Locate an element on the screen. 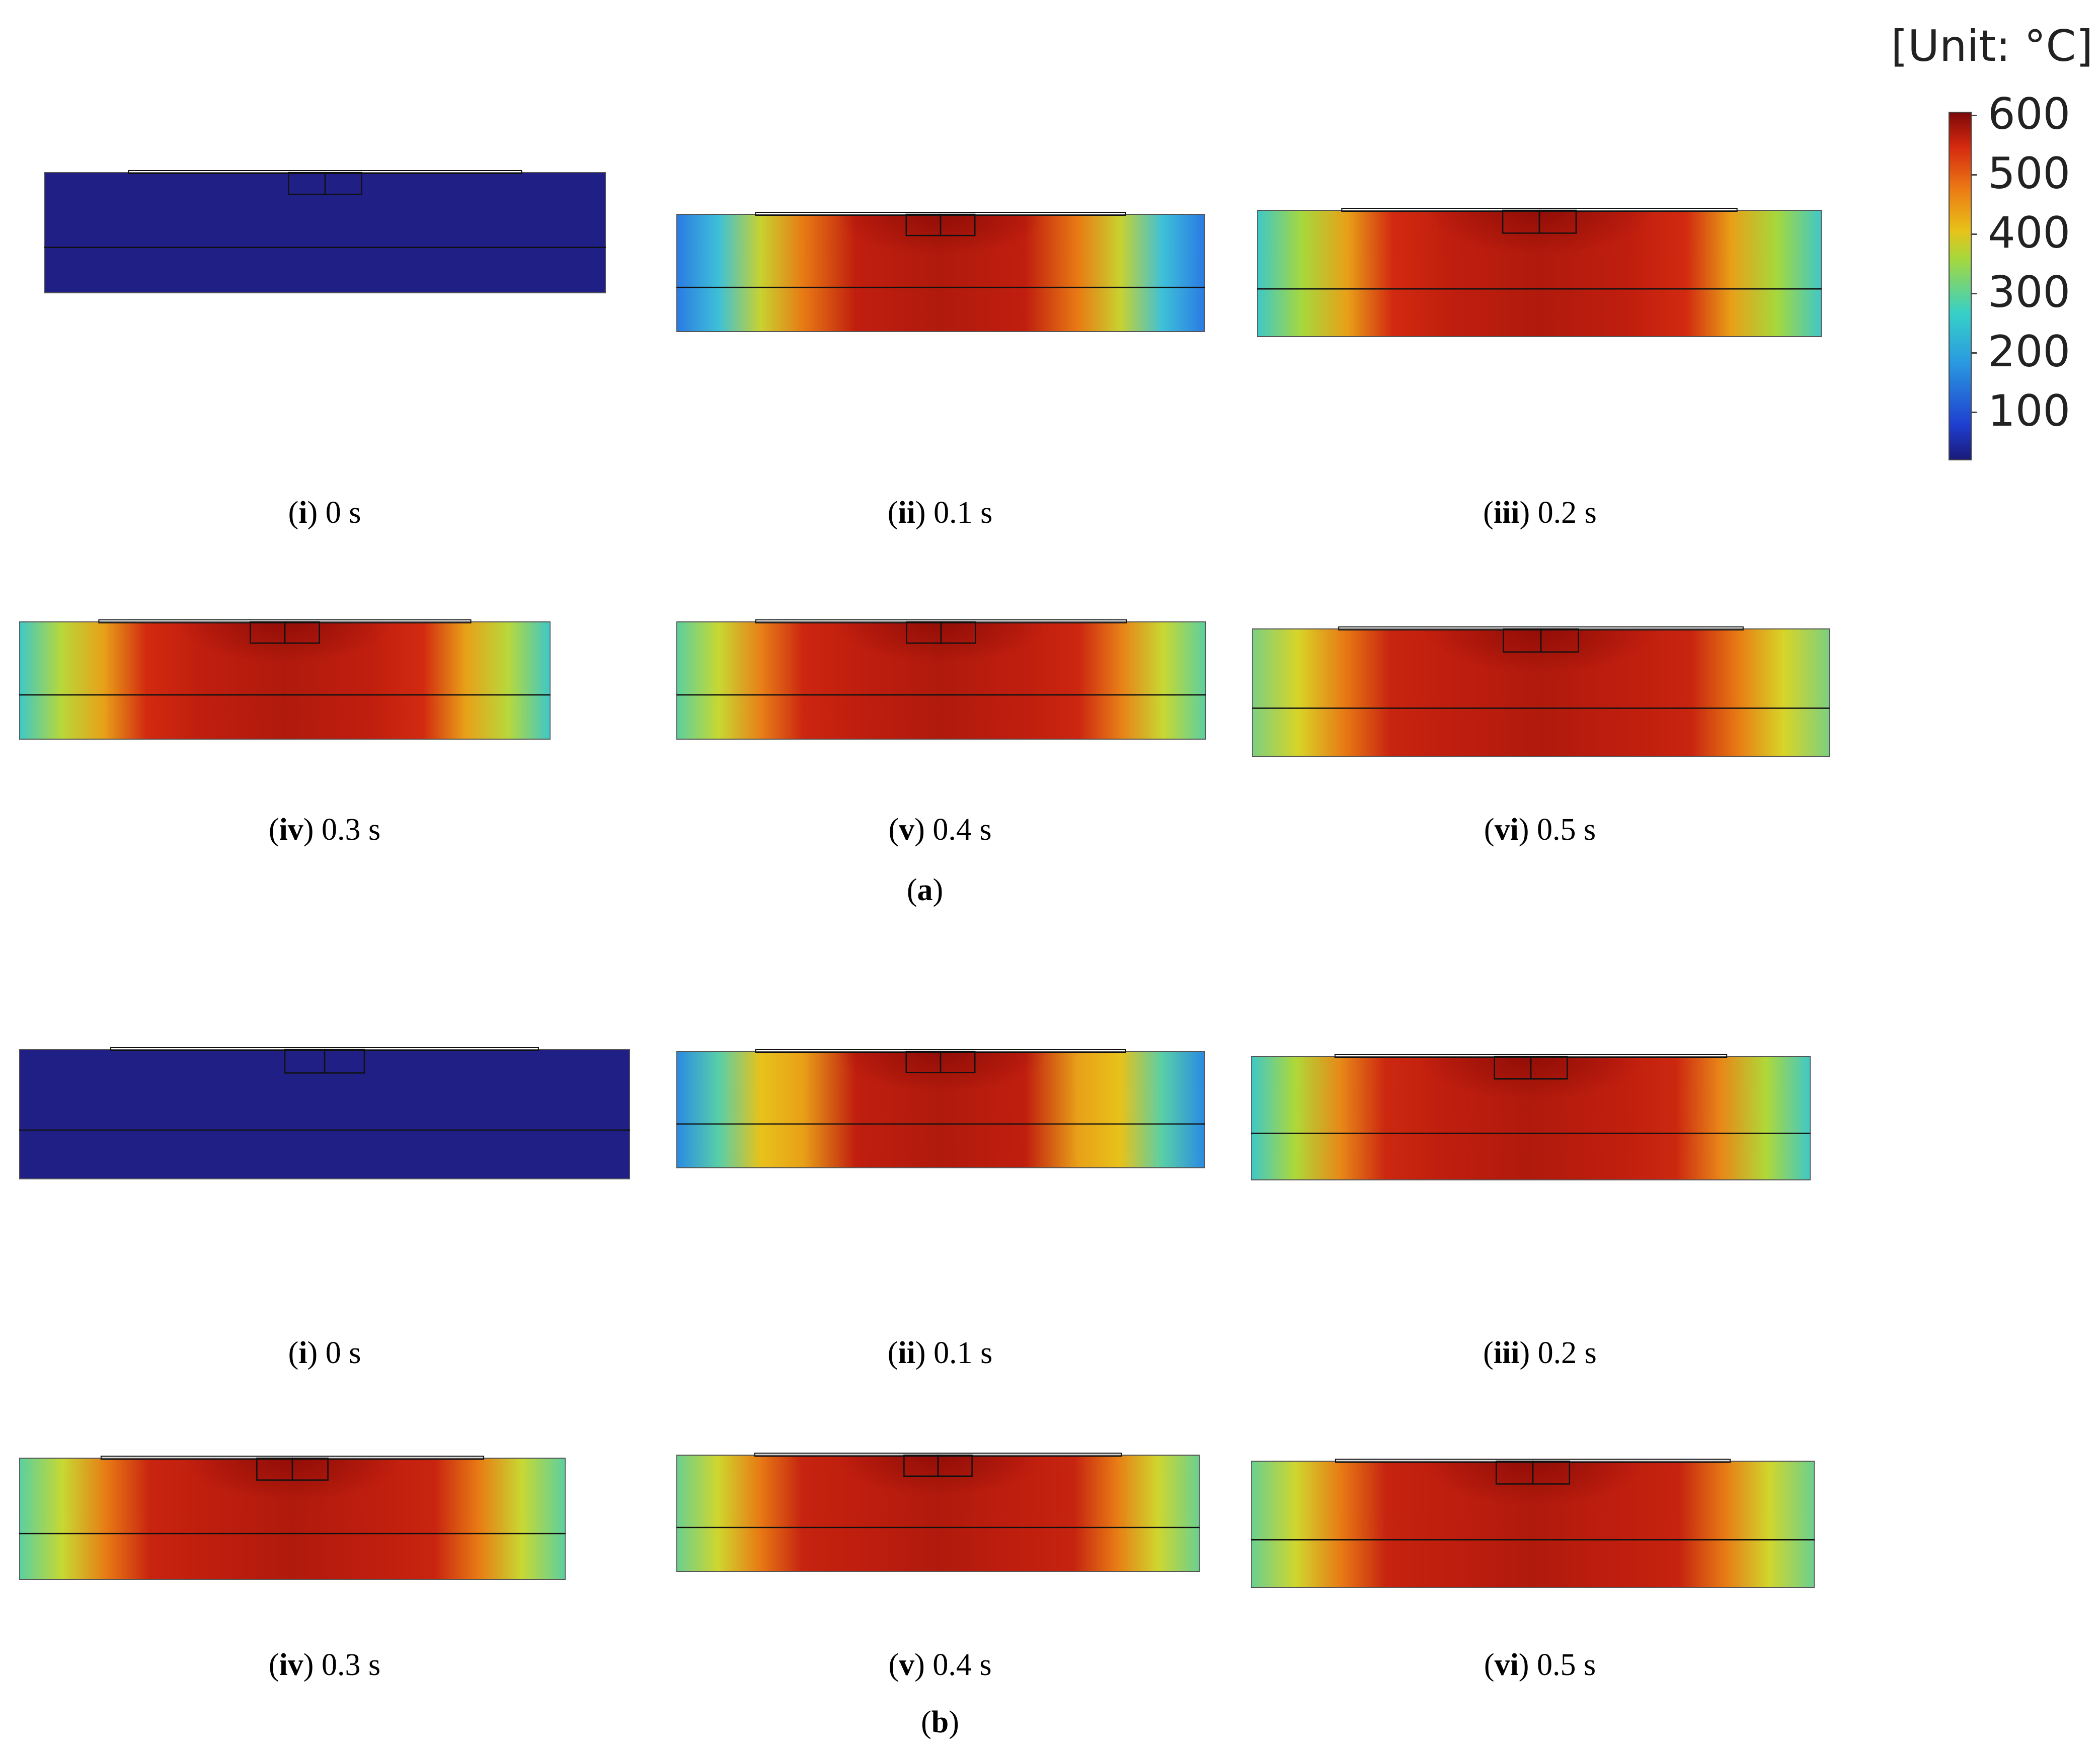 The width and height of the screenshot is (2100, 1754). colorbar-label: 200 is located at coordinates (2029, 352).